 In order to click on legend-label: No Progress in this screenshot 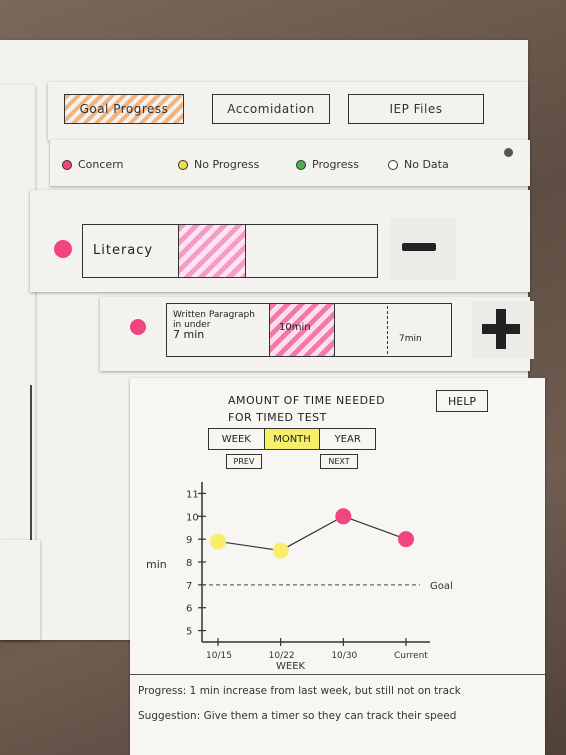, I will do `click(227, 164)`.